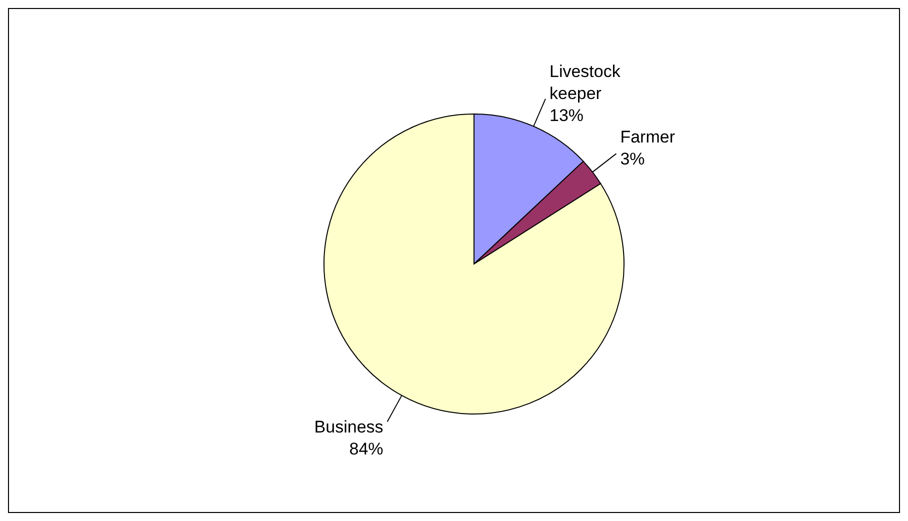  I want to click on data-label: 3%, so click(632, 159).